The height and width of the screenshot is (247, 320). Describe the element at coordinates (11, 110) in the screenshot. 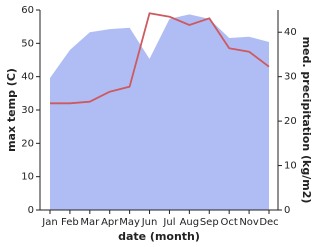

I see `y-axis-title: max temp (C)` at that location.